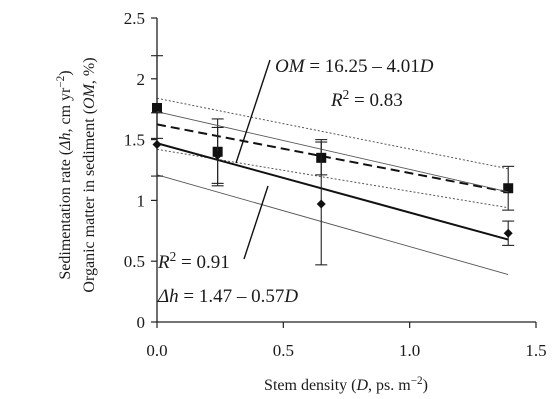  What do you see at coordinates (141, 79) in the screenshot?
I see `y-tick-label: 2` at bounding box center [141, 79].